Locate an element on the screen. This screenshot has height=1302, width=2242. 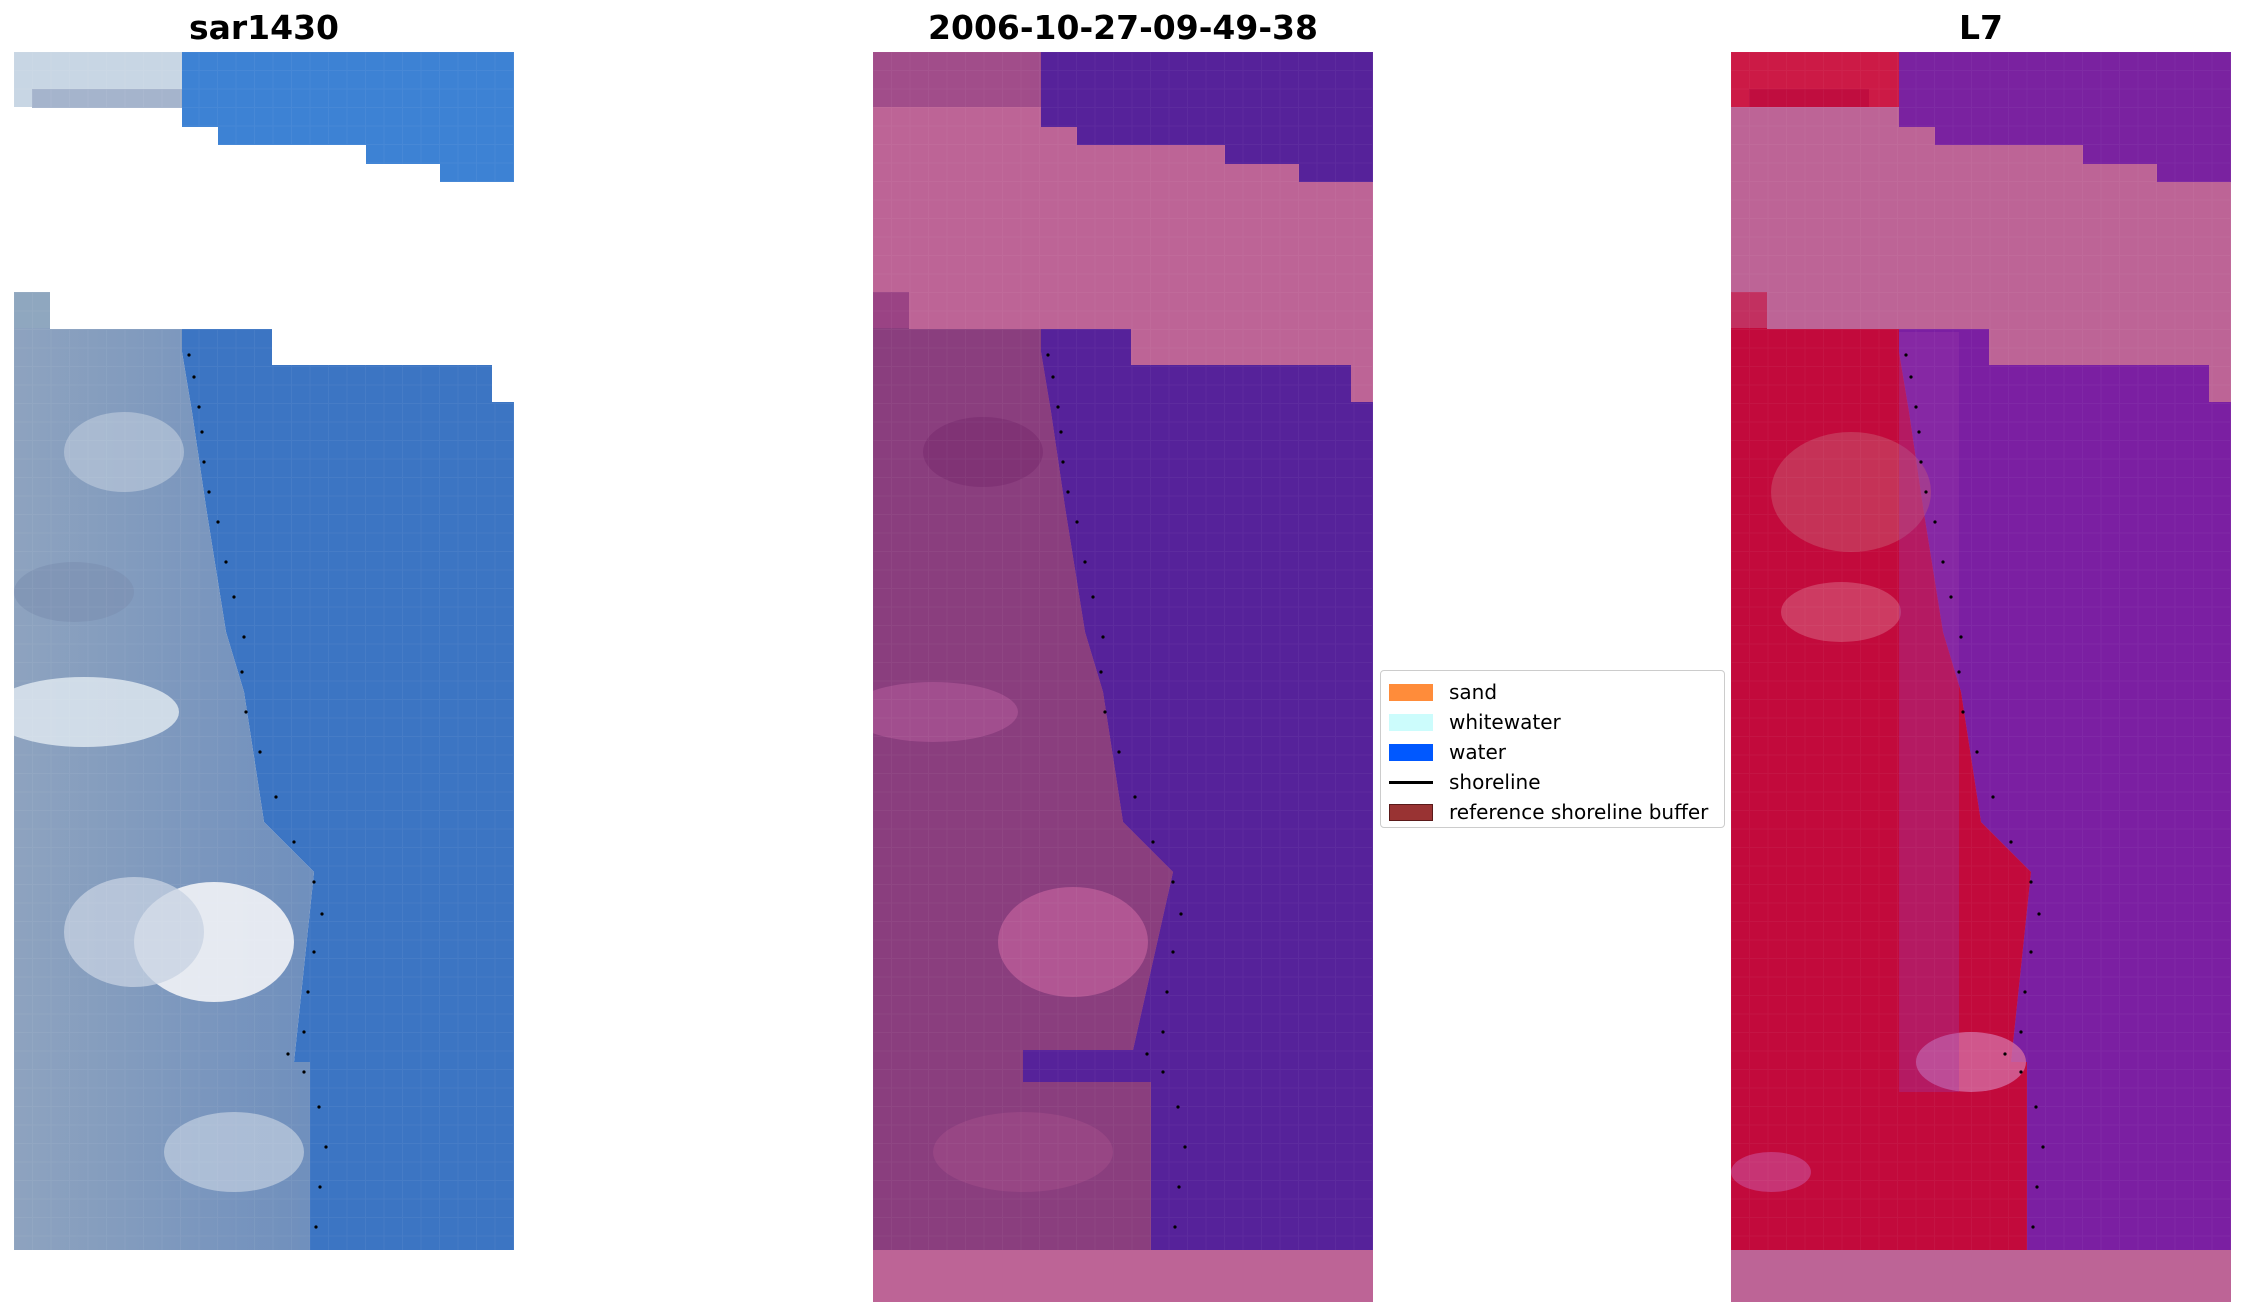
rgb-panel-title: sar1430 is located at coordinates (264, 27).